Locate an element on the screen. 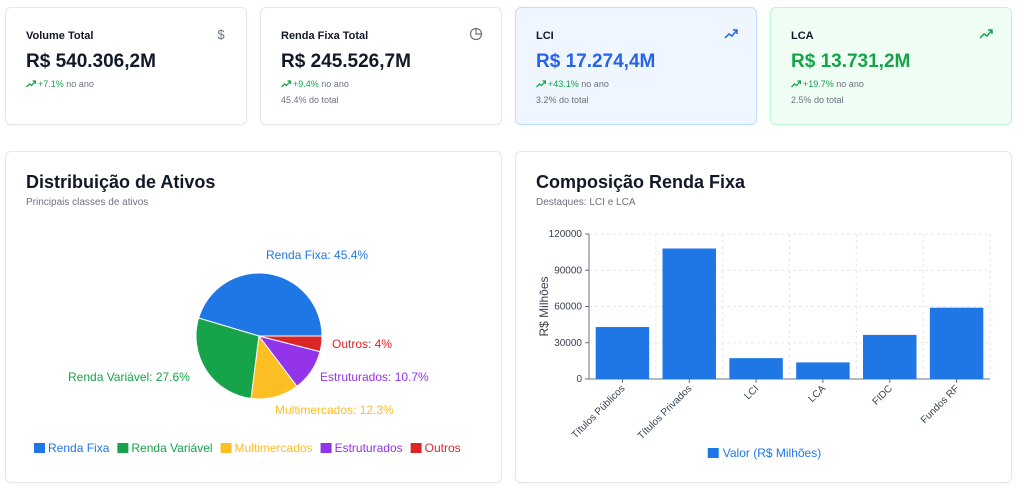 This screenshot has width=1024, height=490. legend-item: Renda Fixa is located at coordinates (79, 448).